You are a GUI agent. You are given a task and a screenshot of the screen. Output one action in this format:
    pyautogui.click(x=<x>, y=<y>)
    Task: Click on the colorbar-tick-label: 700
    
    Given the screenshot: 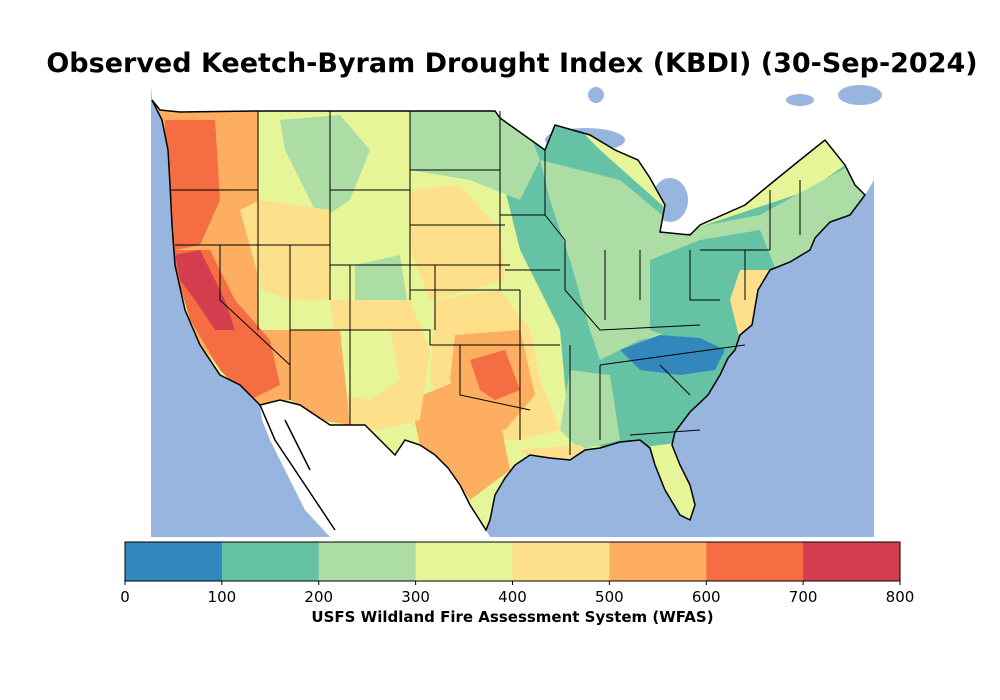 What is the action you would take?
    pyautogui.click(x=803, y=597)
    